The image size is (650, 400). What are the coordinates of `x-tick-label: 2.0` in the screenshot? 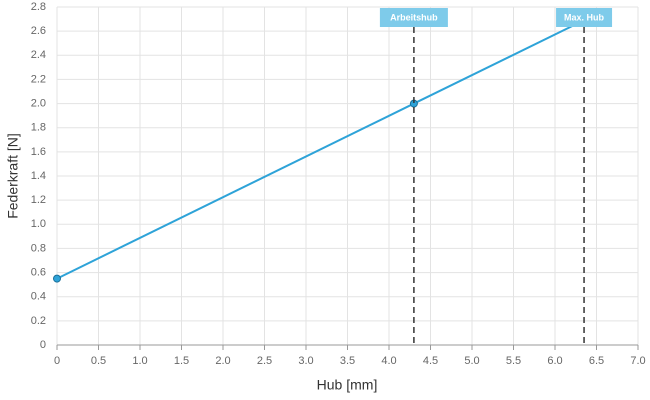 It's located at (222, 361).